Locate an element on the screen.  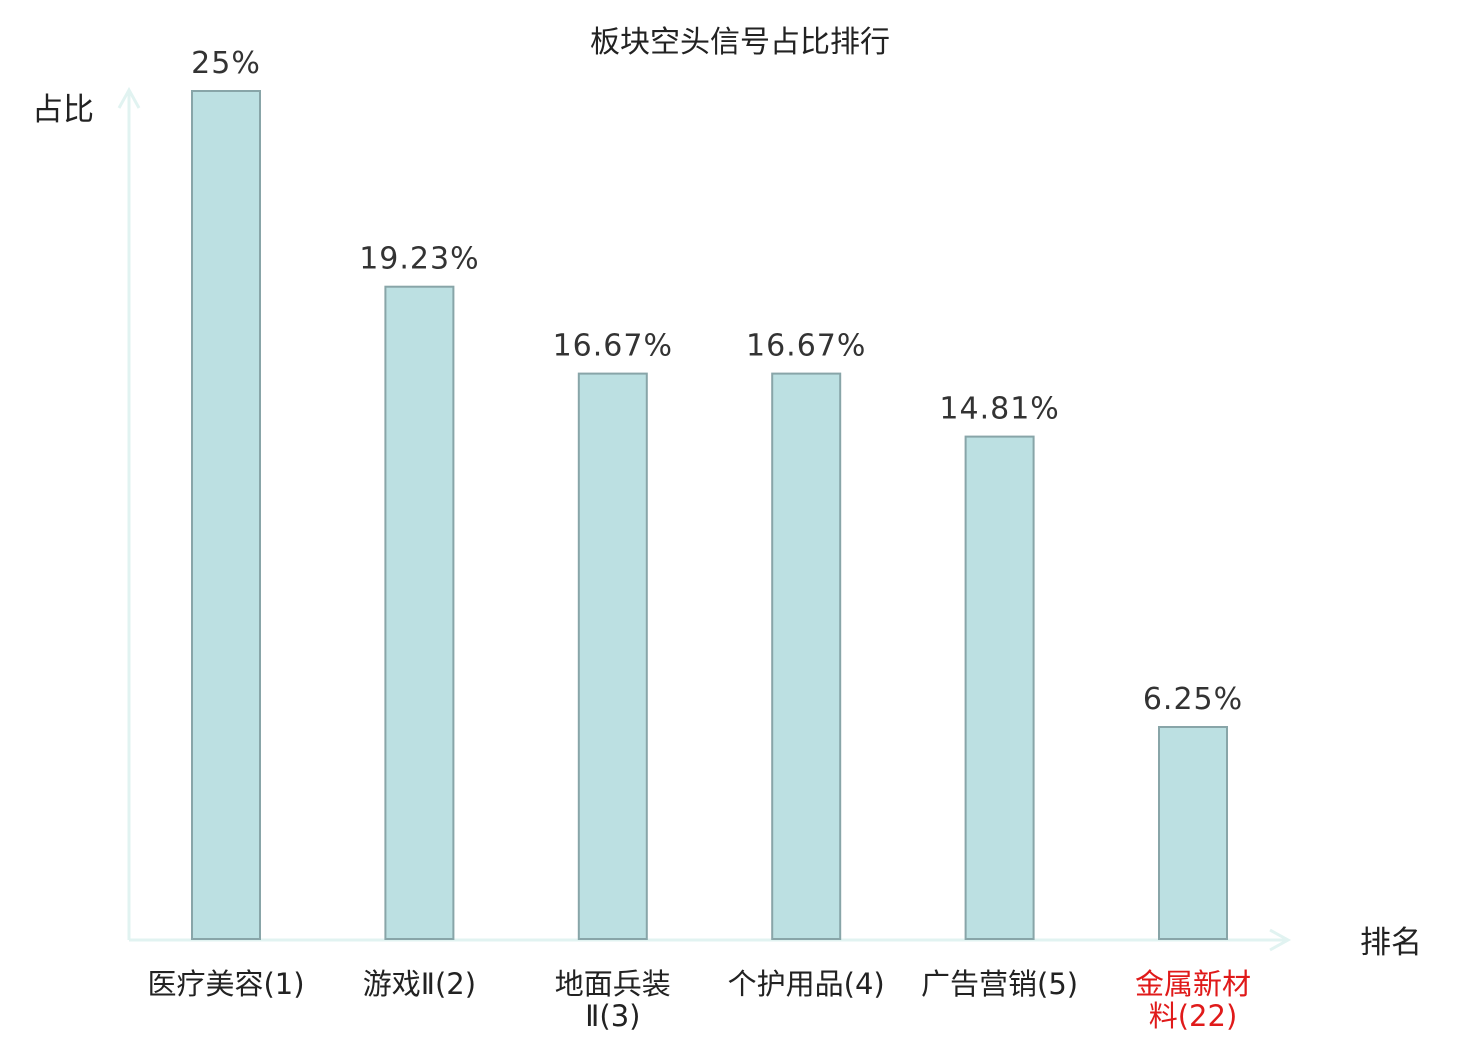
category-label-line: Ⅱ(3) is located at coordinates (612, 1016).